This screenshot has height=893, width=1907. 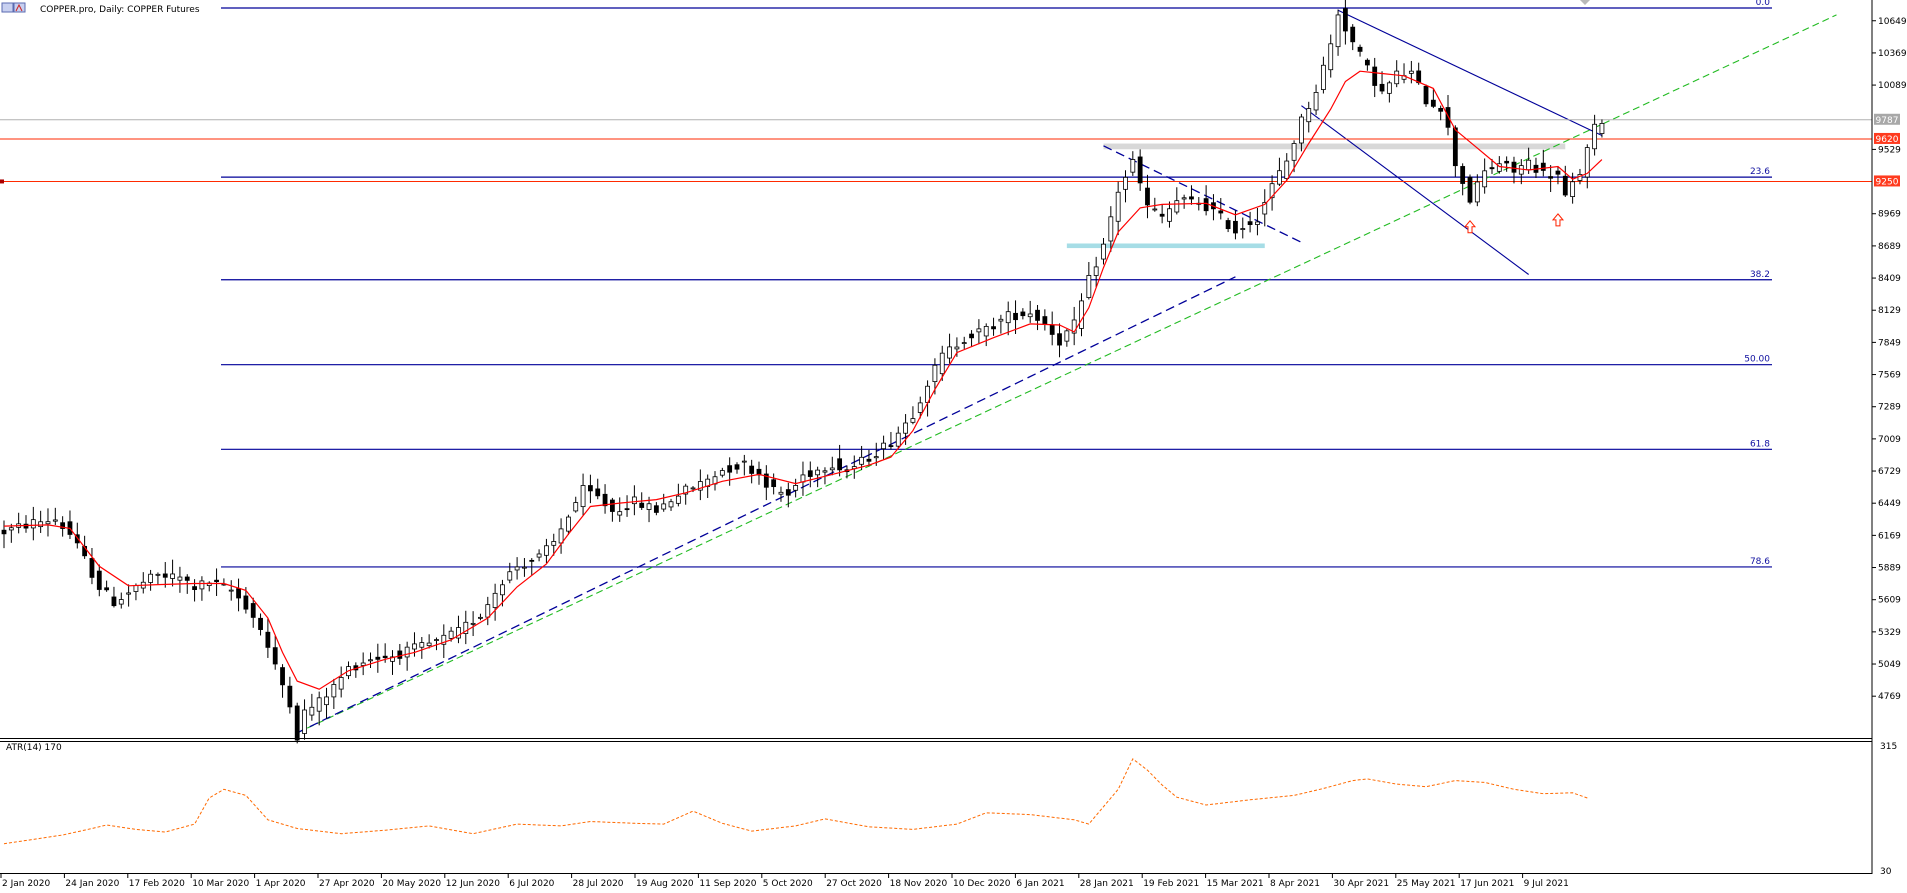 I want to click on y-tick-label: 5329, so click(x=1889, y=633).